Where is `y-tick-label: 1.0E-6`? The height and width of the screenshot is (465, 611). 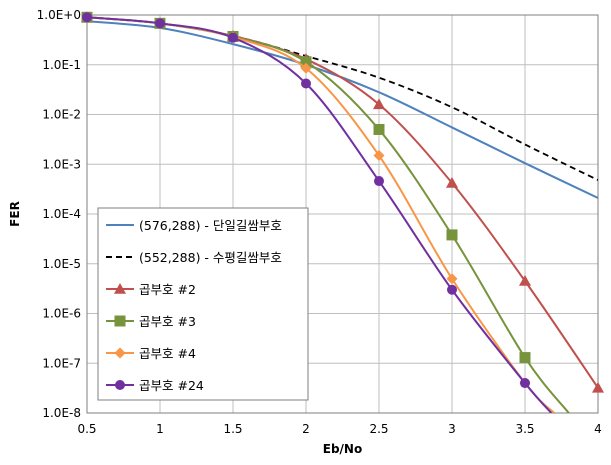 y-tick-label: 1.0E-6 is located at coordinates (61, 314).